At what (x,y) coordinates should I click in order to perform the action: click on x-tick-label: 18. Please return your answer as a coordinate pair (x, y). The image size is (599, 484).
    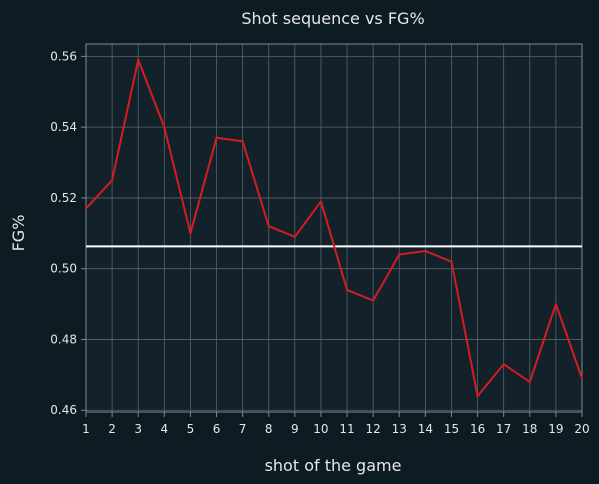
    Looking at the image, I should click on (529, 429).